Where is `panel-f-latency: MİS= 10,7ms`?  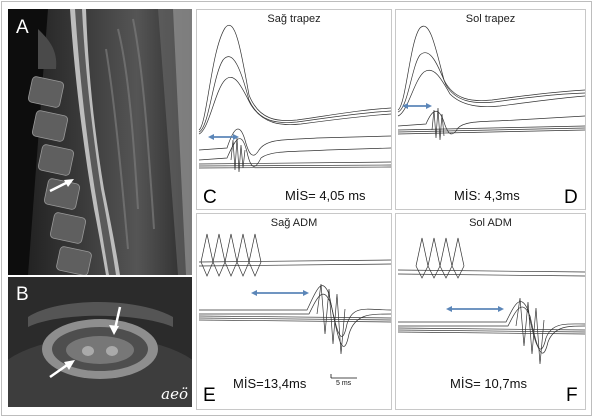
panel-f-latency: MİS= 10,7ms is located at coordinates (488, 383).